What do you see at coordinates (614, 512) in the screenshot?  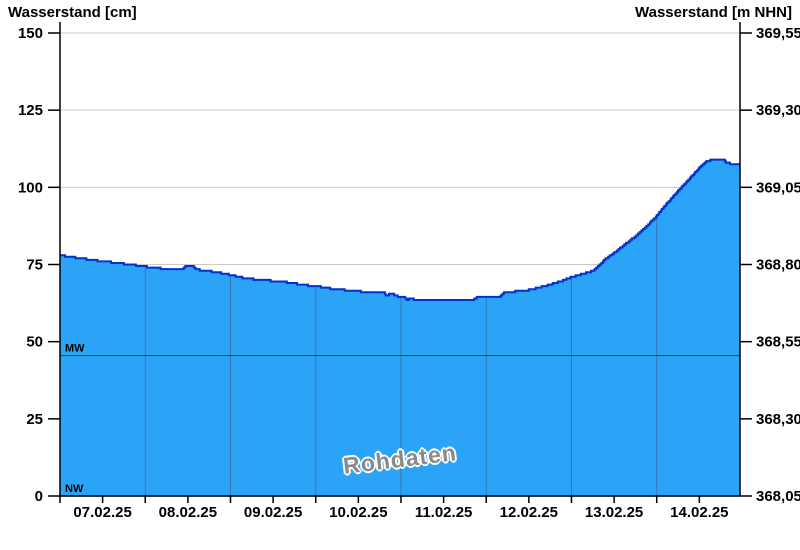 I see `x-tick-label-13.02.25: 13.02.25` at bounding box center [614, 512].